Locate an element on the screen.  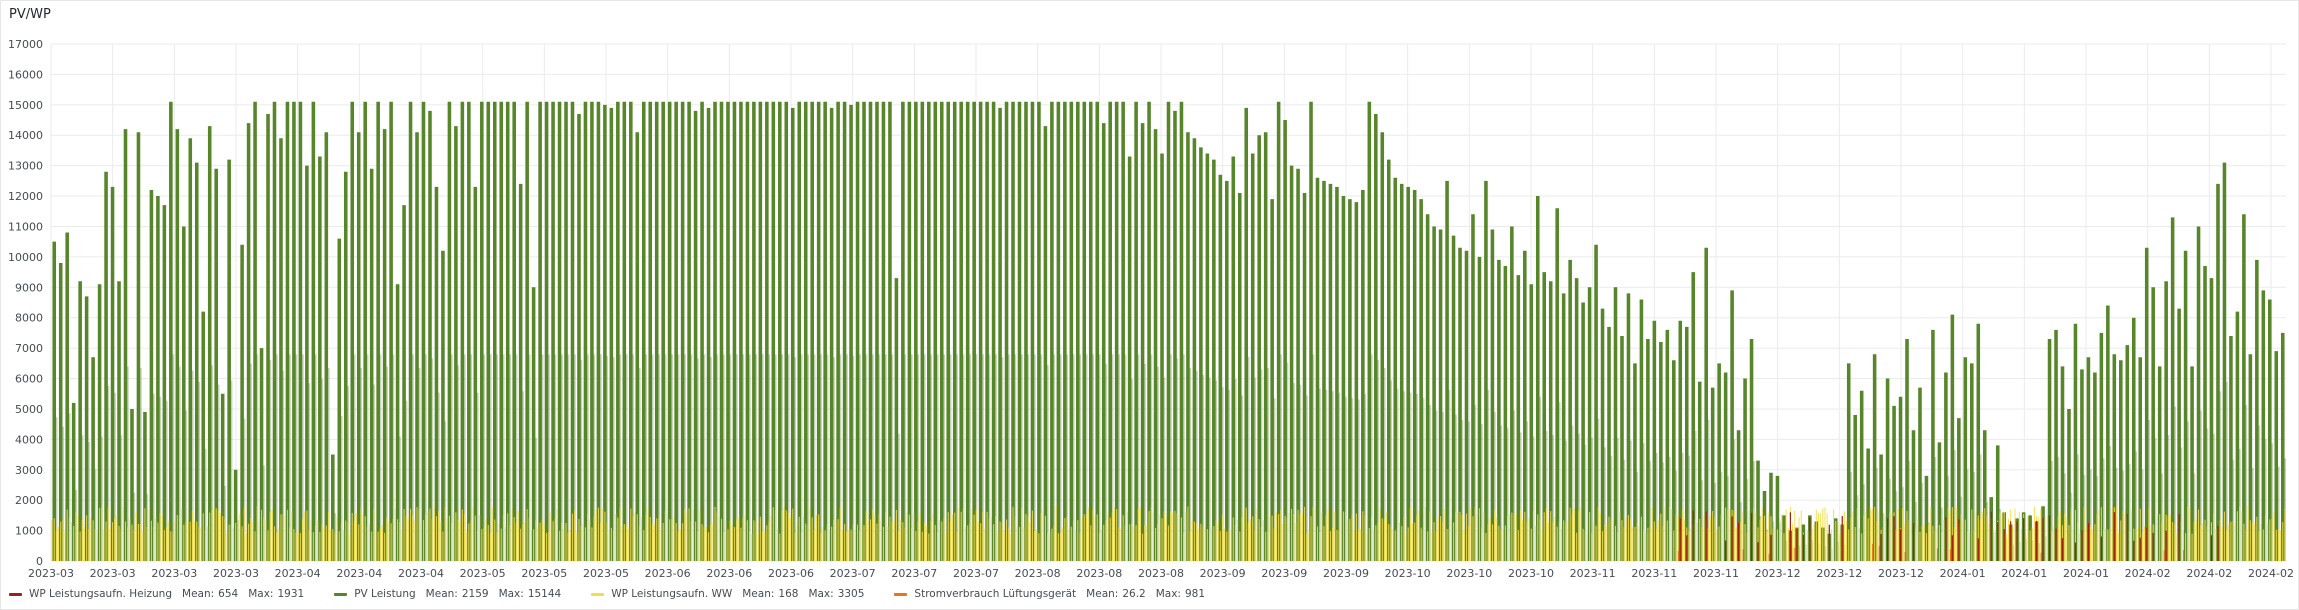
series-wp-leistungsaufn-ww is located at coordinates (1168, 533).